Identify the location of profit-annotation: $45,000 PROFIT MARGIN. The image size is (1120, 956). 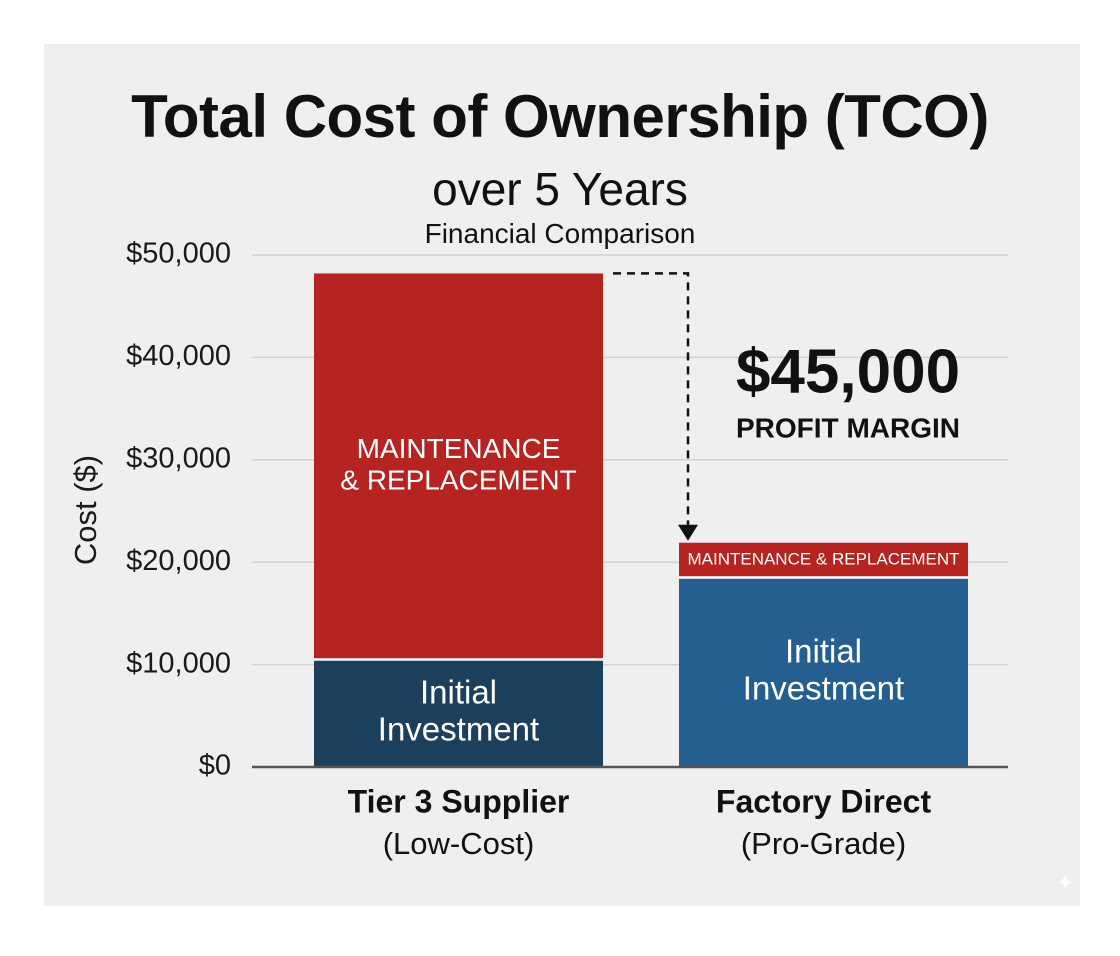
(786, 406).